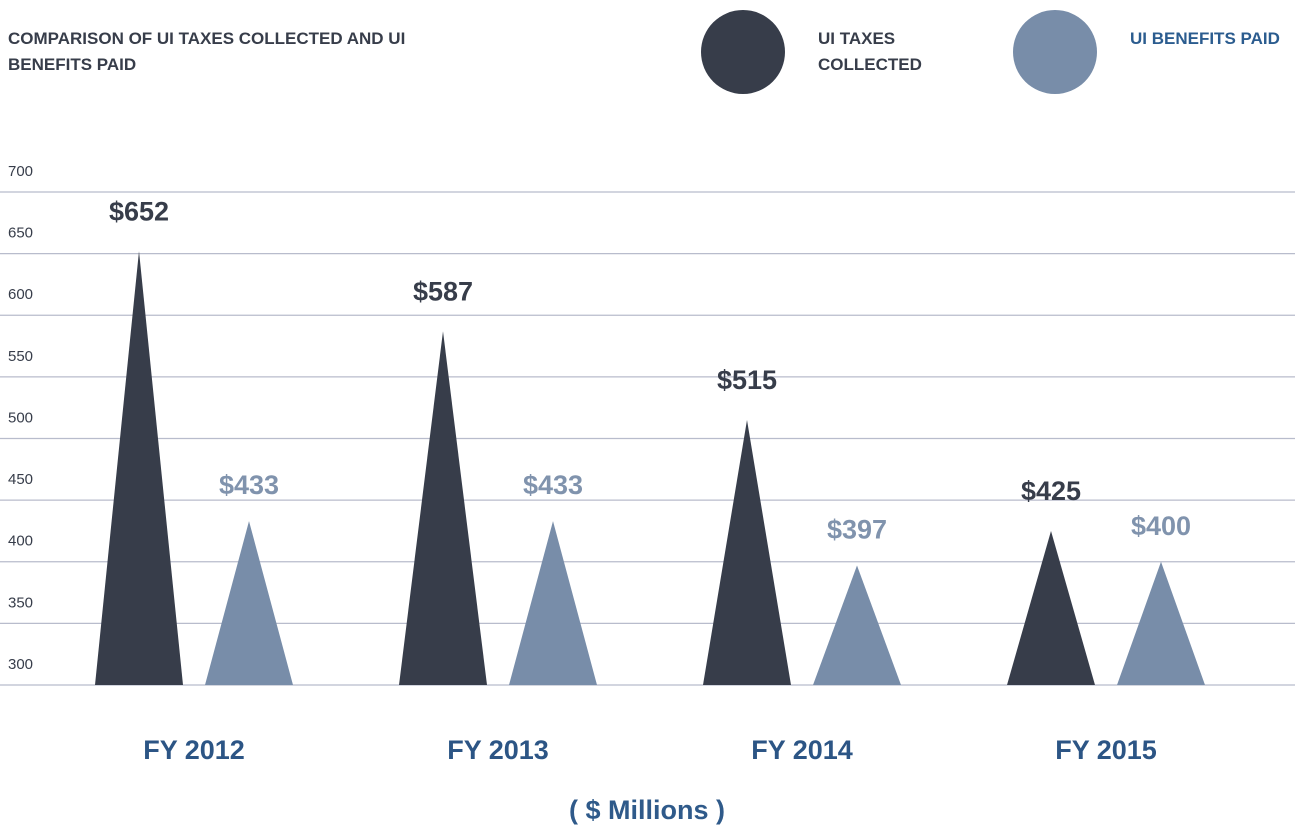 The height and width of the screenshot is (840, 1295). What do you see at coordinates (1051, 491) in the screenshot?
I see `data-label: $425` at bounding box center [1051, 491].